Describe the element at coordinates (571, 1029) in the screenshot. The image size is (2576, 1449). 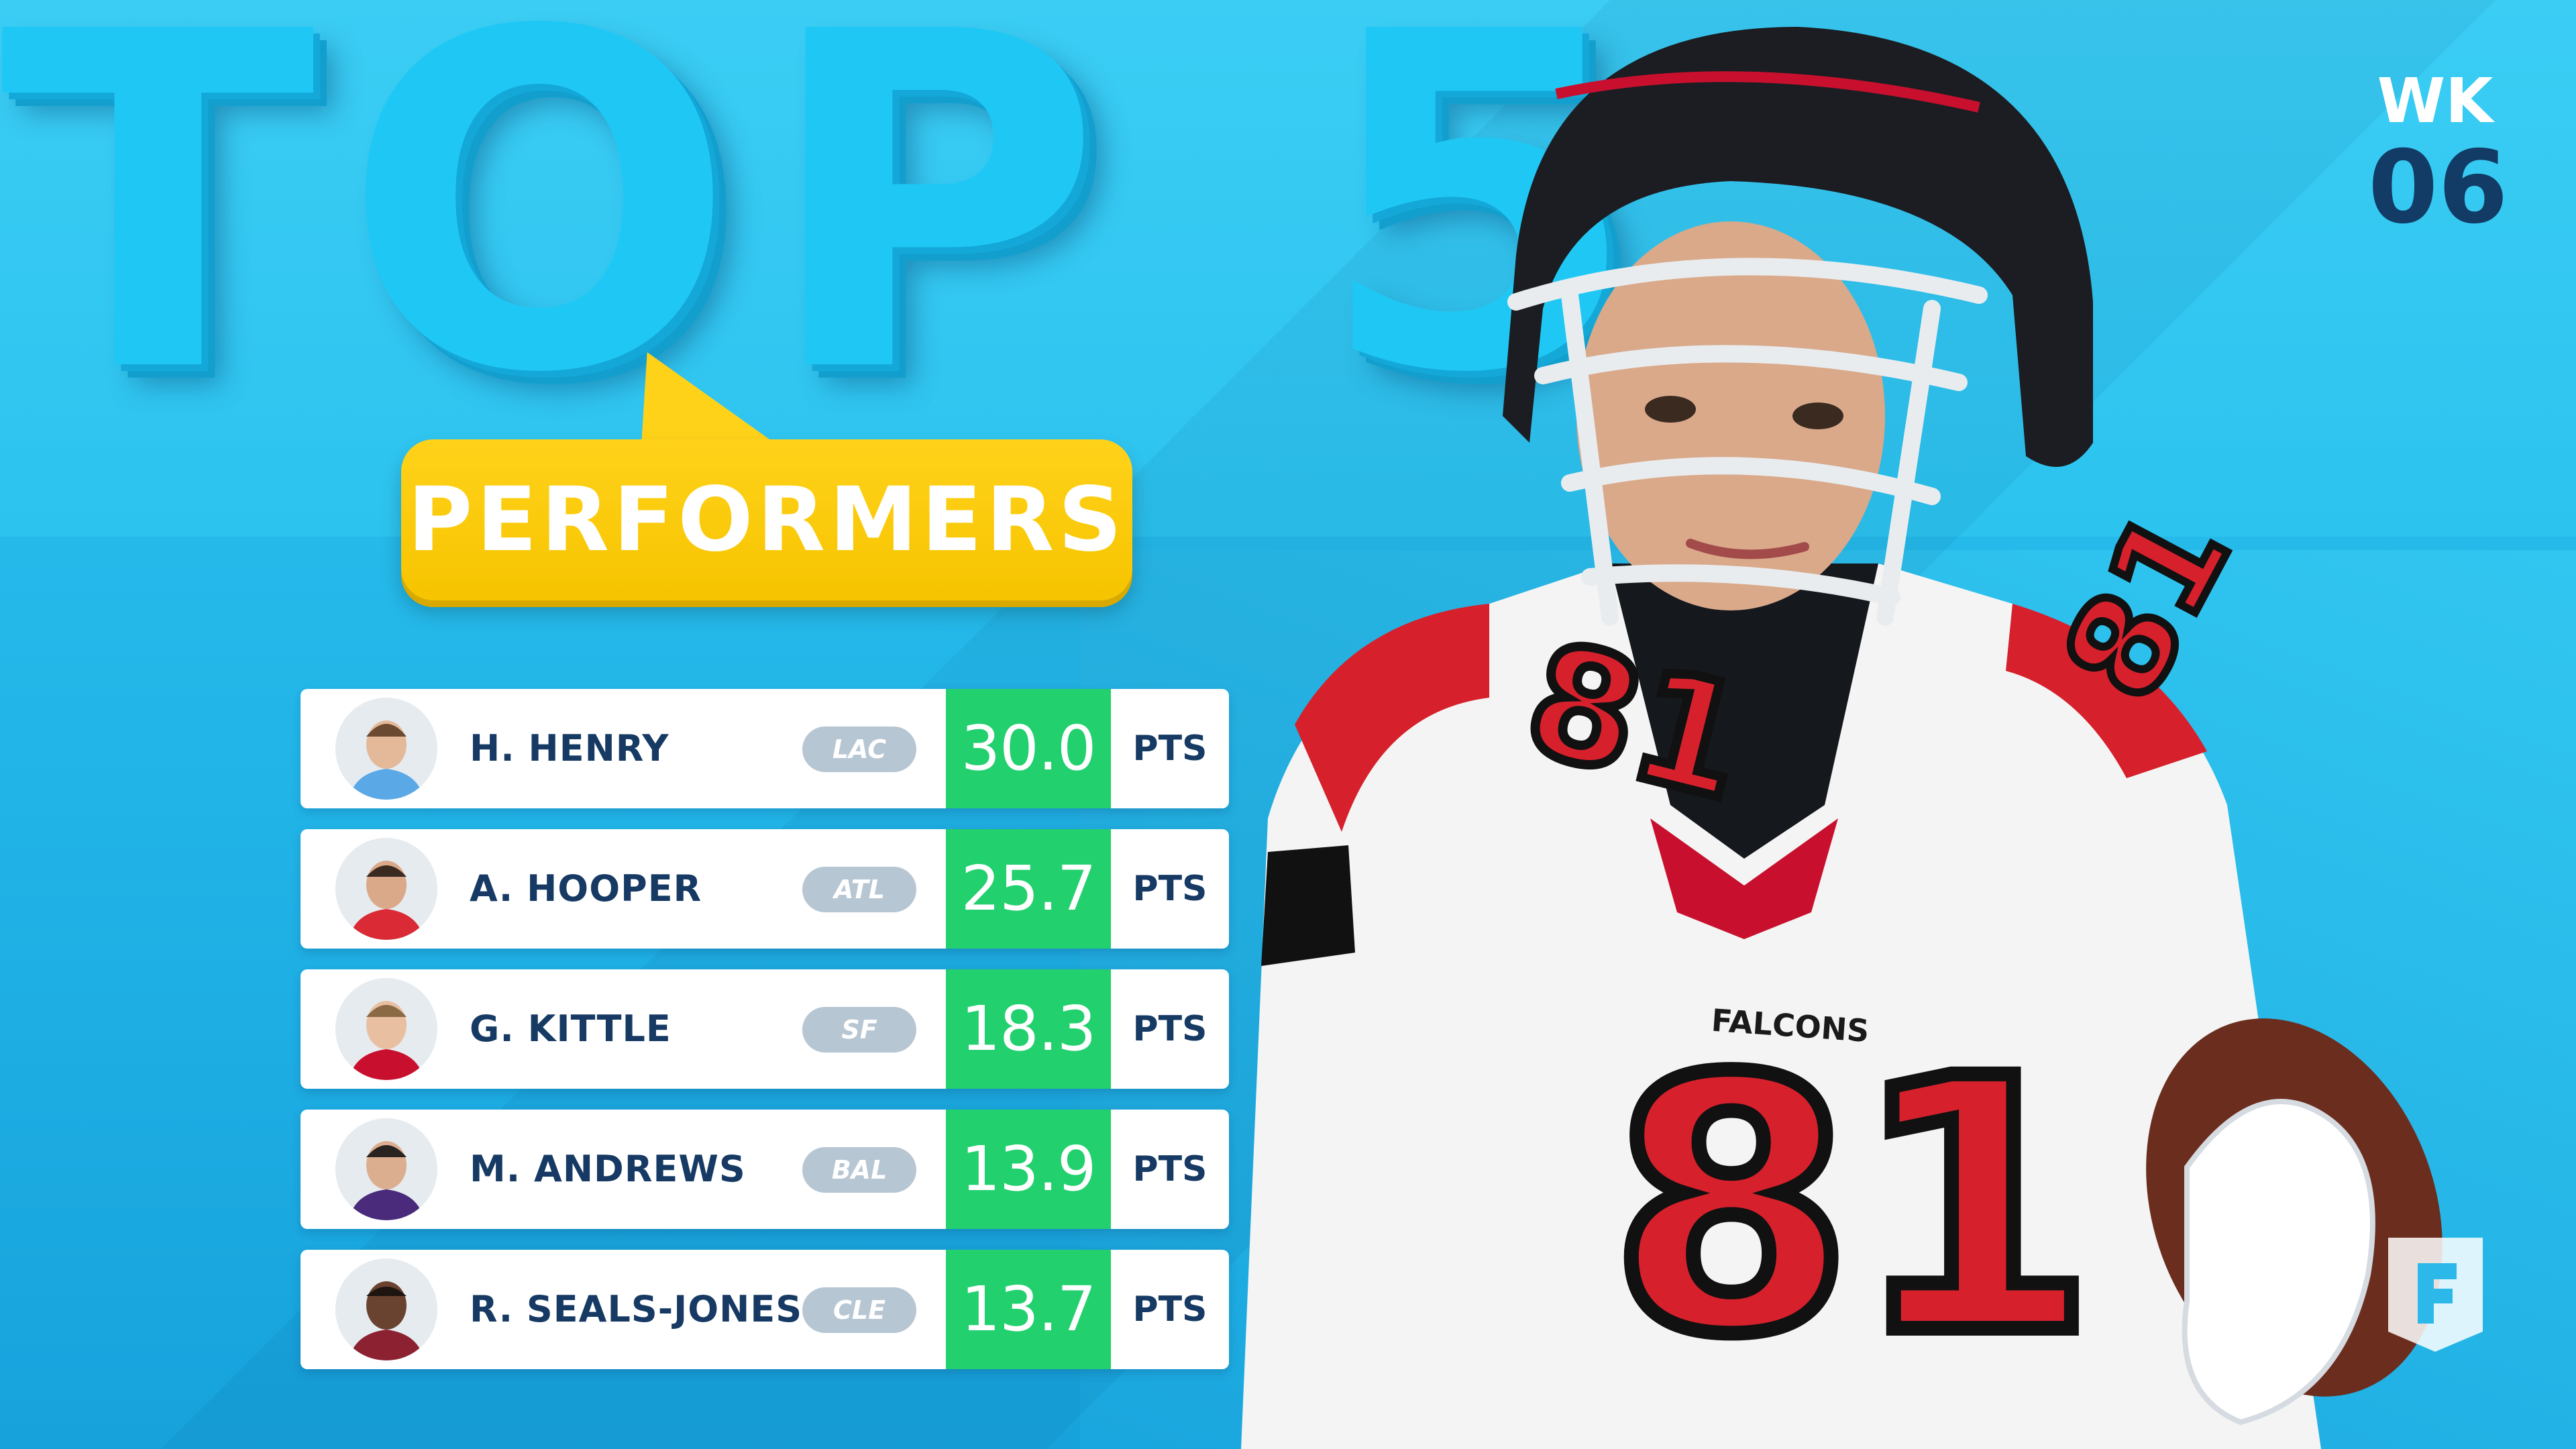
I see `player-name: G. KITTLE` at that location.